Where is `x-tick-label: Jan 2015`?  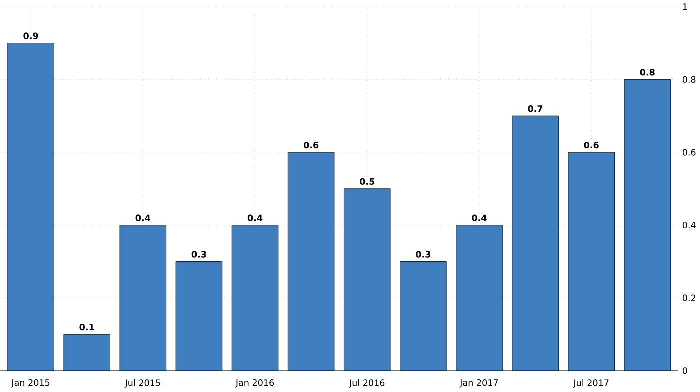
x-tick-label: Jan 2015 is located at coordinates (30, 384).